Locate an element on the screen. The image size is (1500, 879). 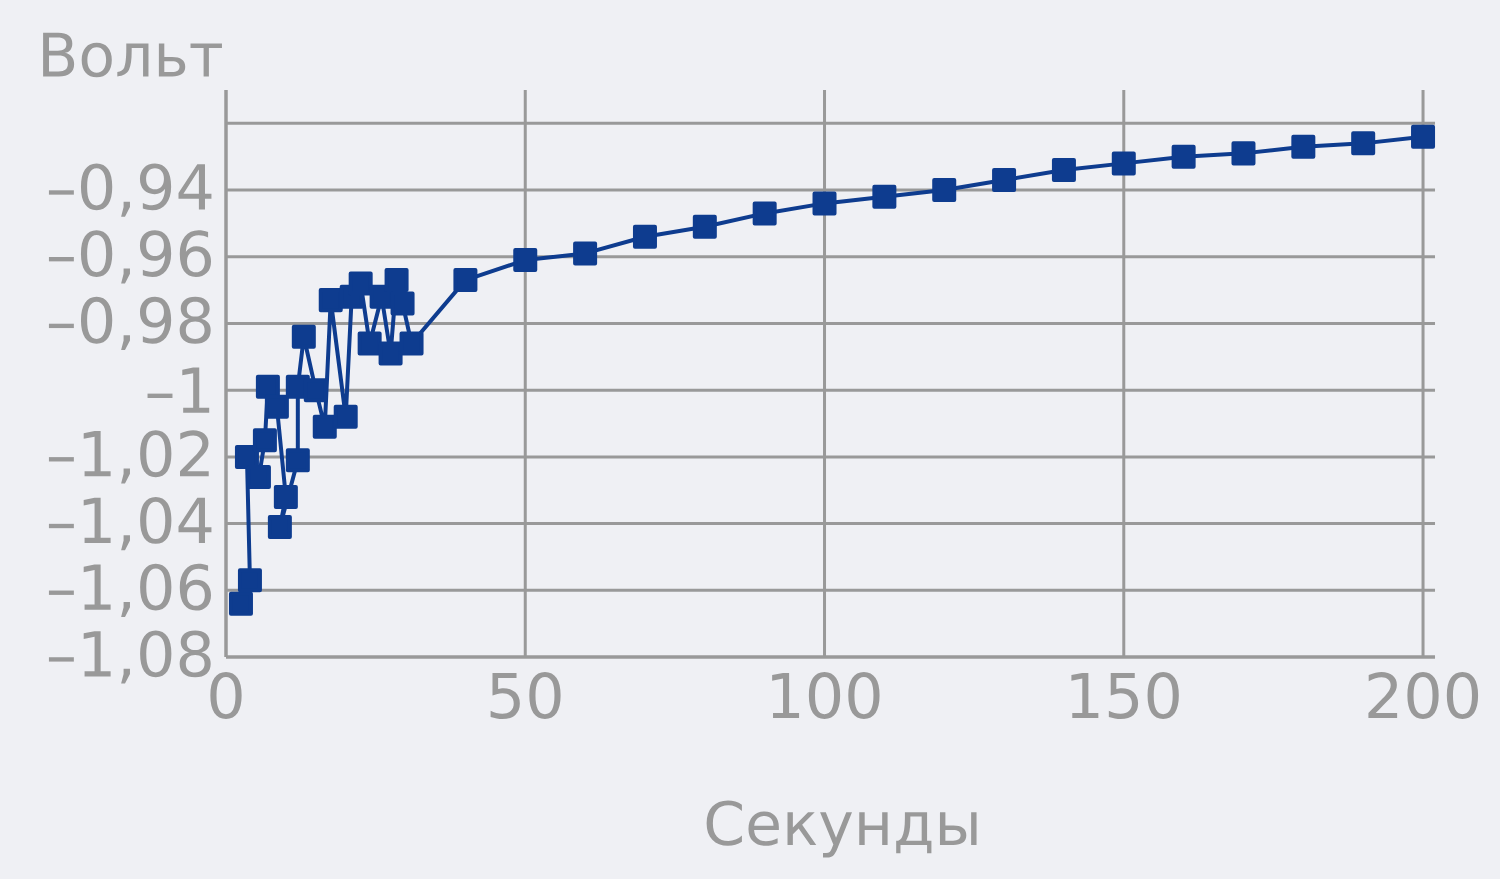
y-tick-label: –0,98 is located at coordinates (129, 323).